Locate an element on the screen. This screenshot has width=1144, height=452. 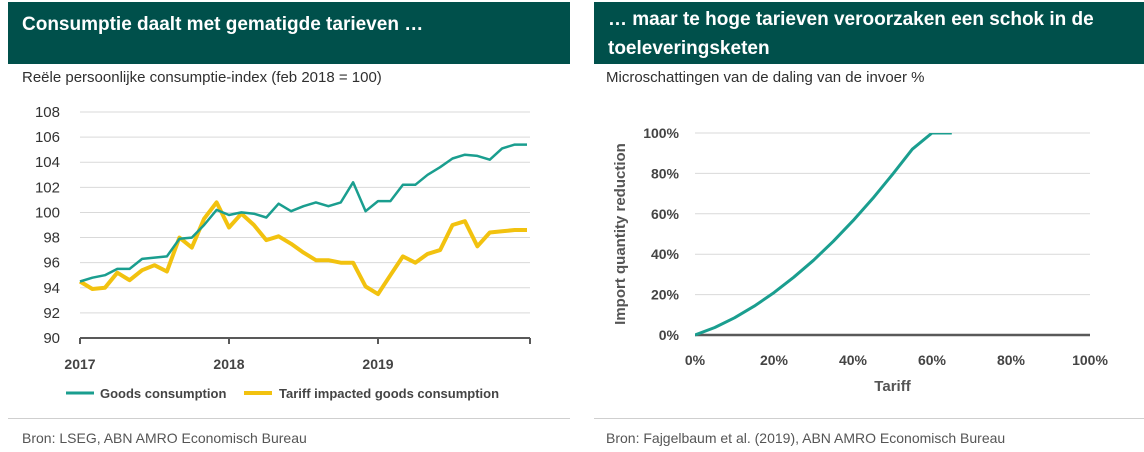
x-axis-title: Tariff is located at coordinates (892, 386).